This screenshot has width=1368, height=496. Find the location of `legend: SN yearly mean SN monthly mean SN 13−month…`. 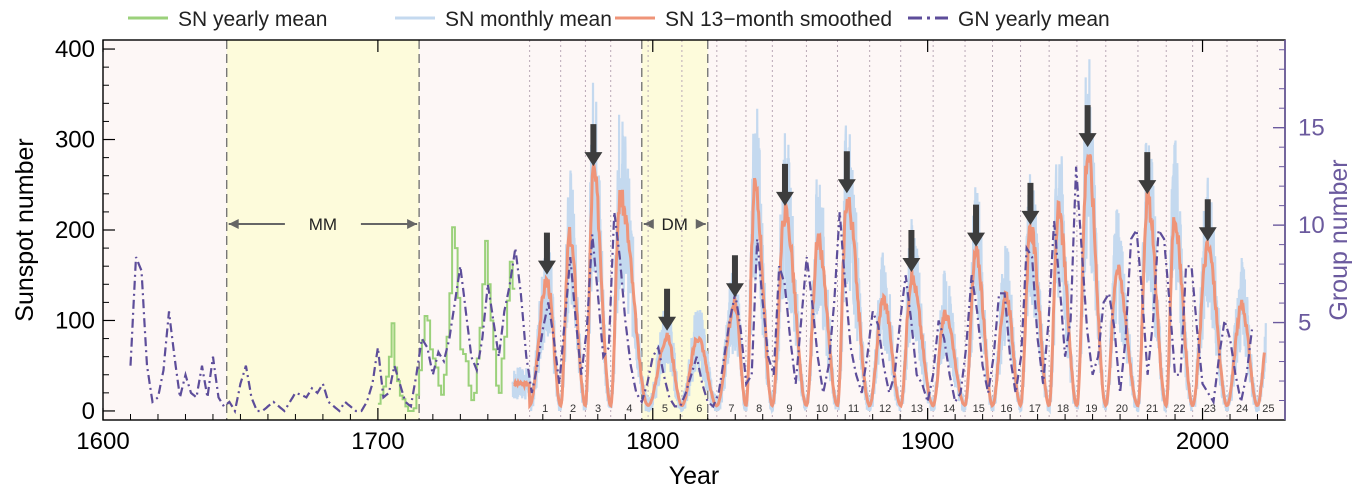

legend: SN yearly mean SN monthly mean SN 13−month… is located at coordinates (619, 19).